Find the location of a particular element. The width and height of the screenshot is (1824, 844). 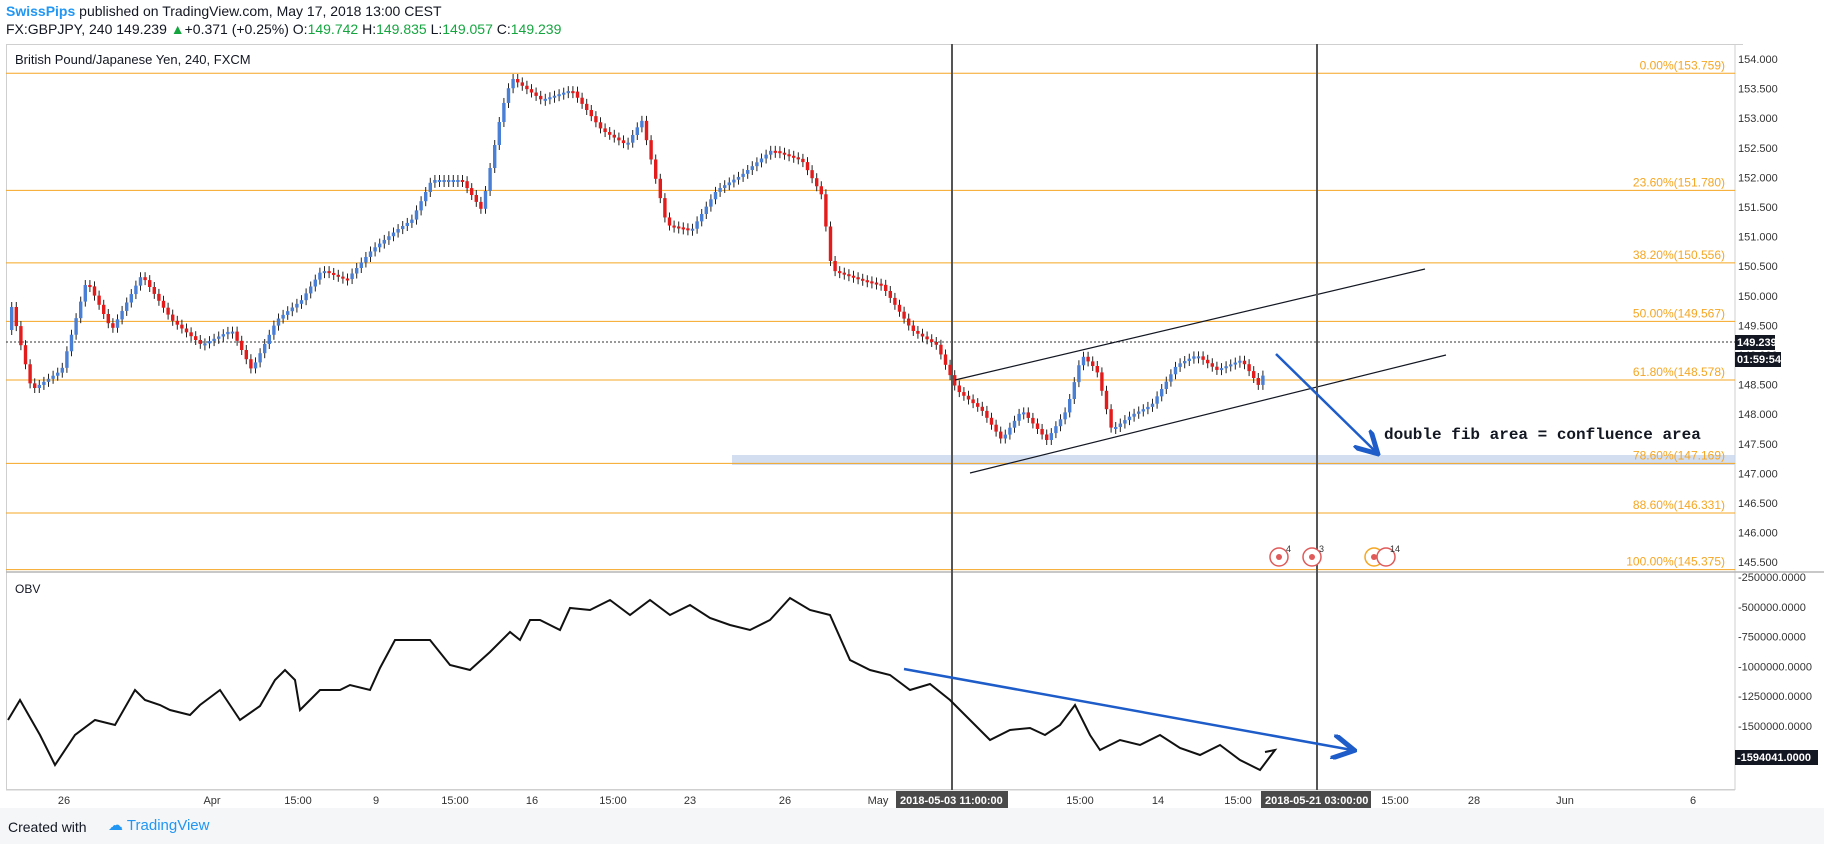

obv-value-badge-text: -1594041.0000 is located at coordinates (1774, 758).